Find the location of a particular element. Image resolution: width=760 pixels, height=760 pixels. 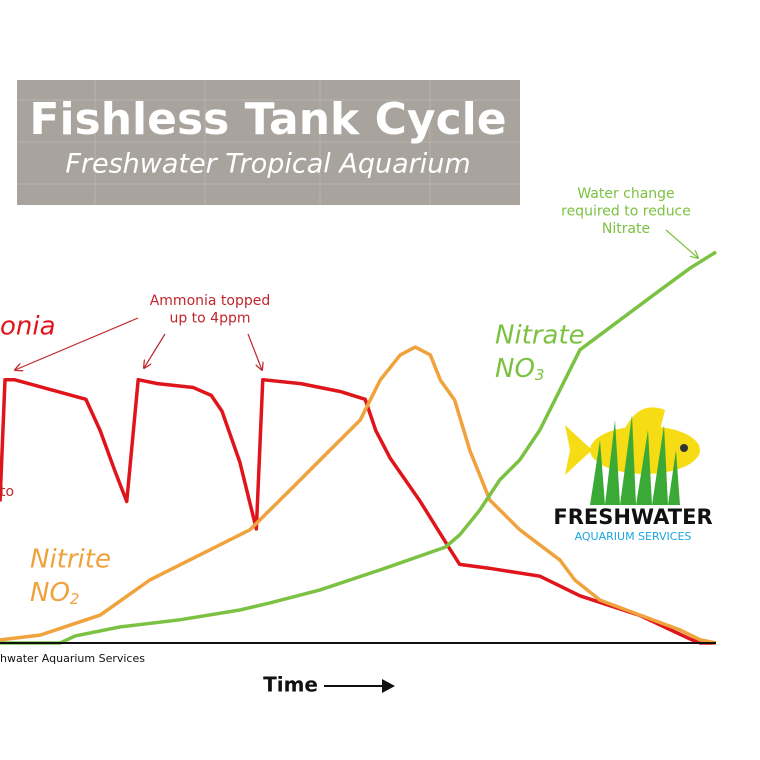

logo-tagline: AQUARIUM SERVICES is located at coordinates (633, 536).